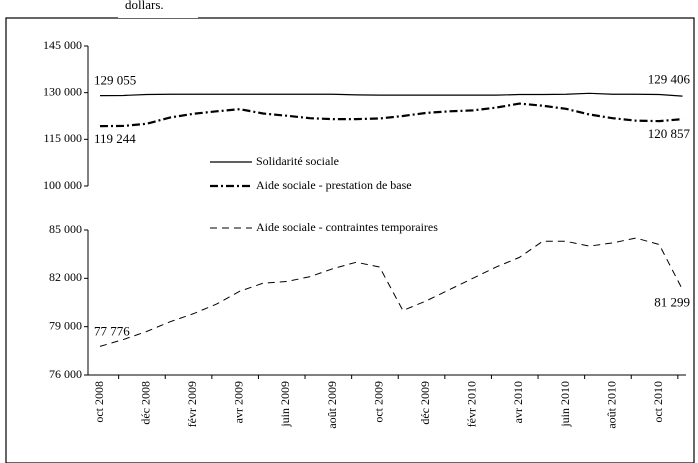  What do you see at coordinates (112, 330) in the screenshot?
I see `data-label: 77 776` at bounding box center [112, 330].